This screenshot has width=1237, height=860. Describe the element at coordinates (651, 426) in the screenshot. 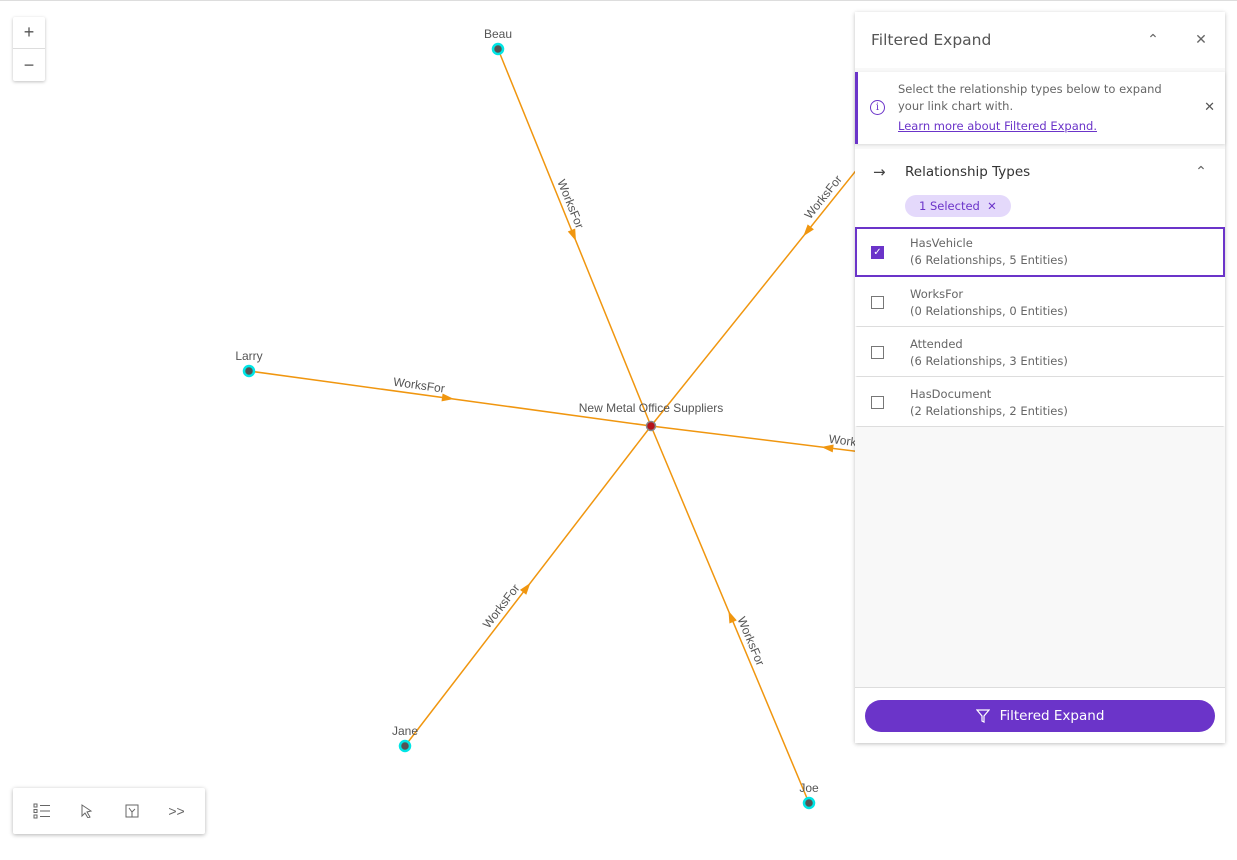

I see `node-center` at that location.